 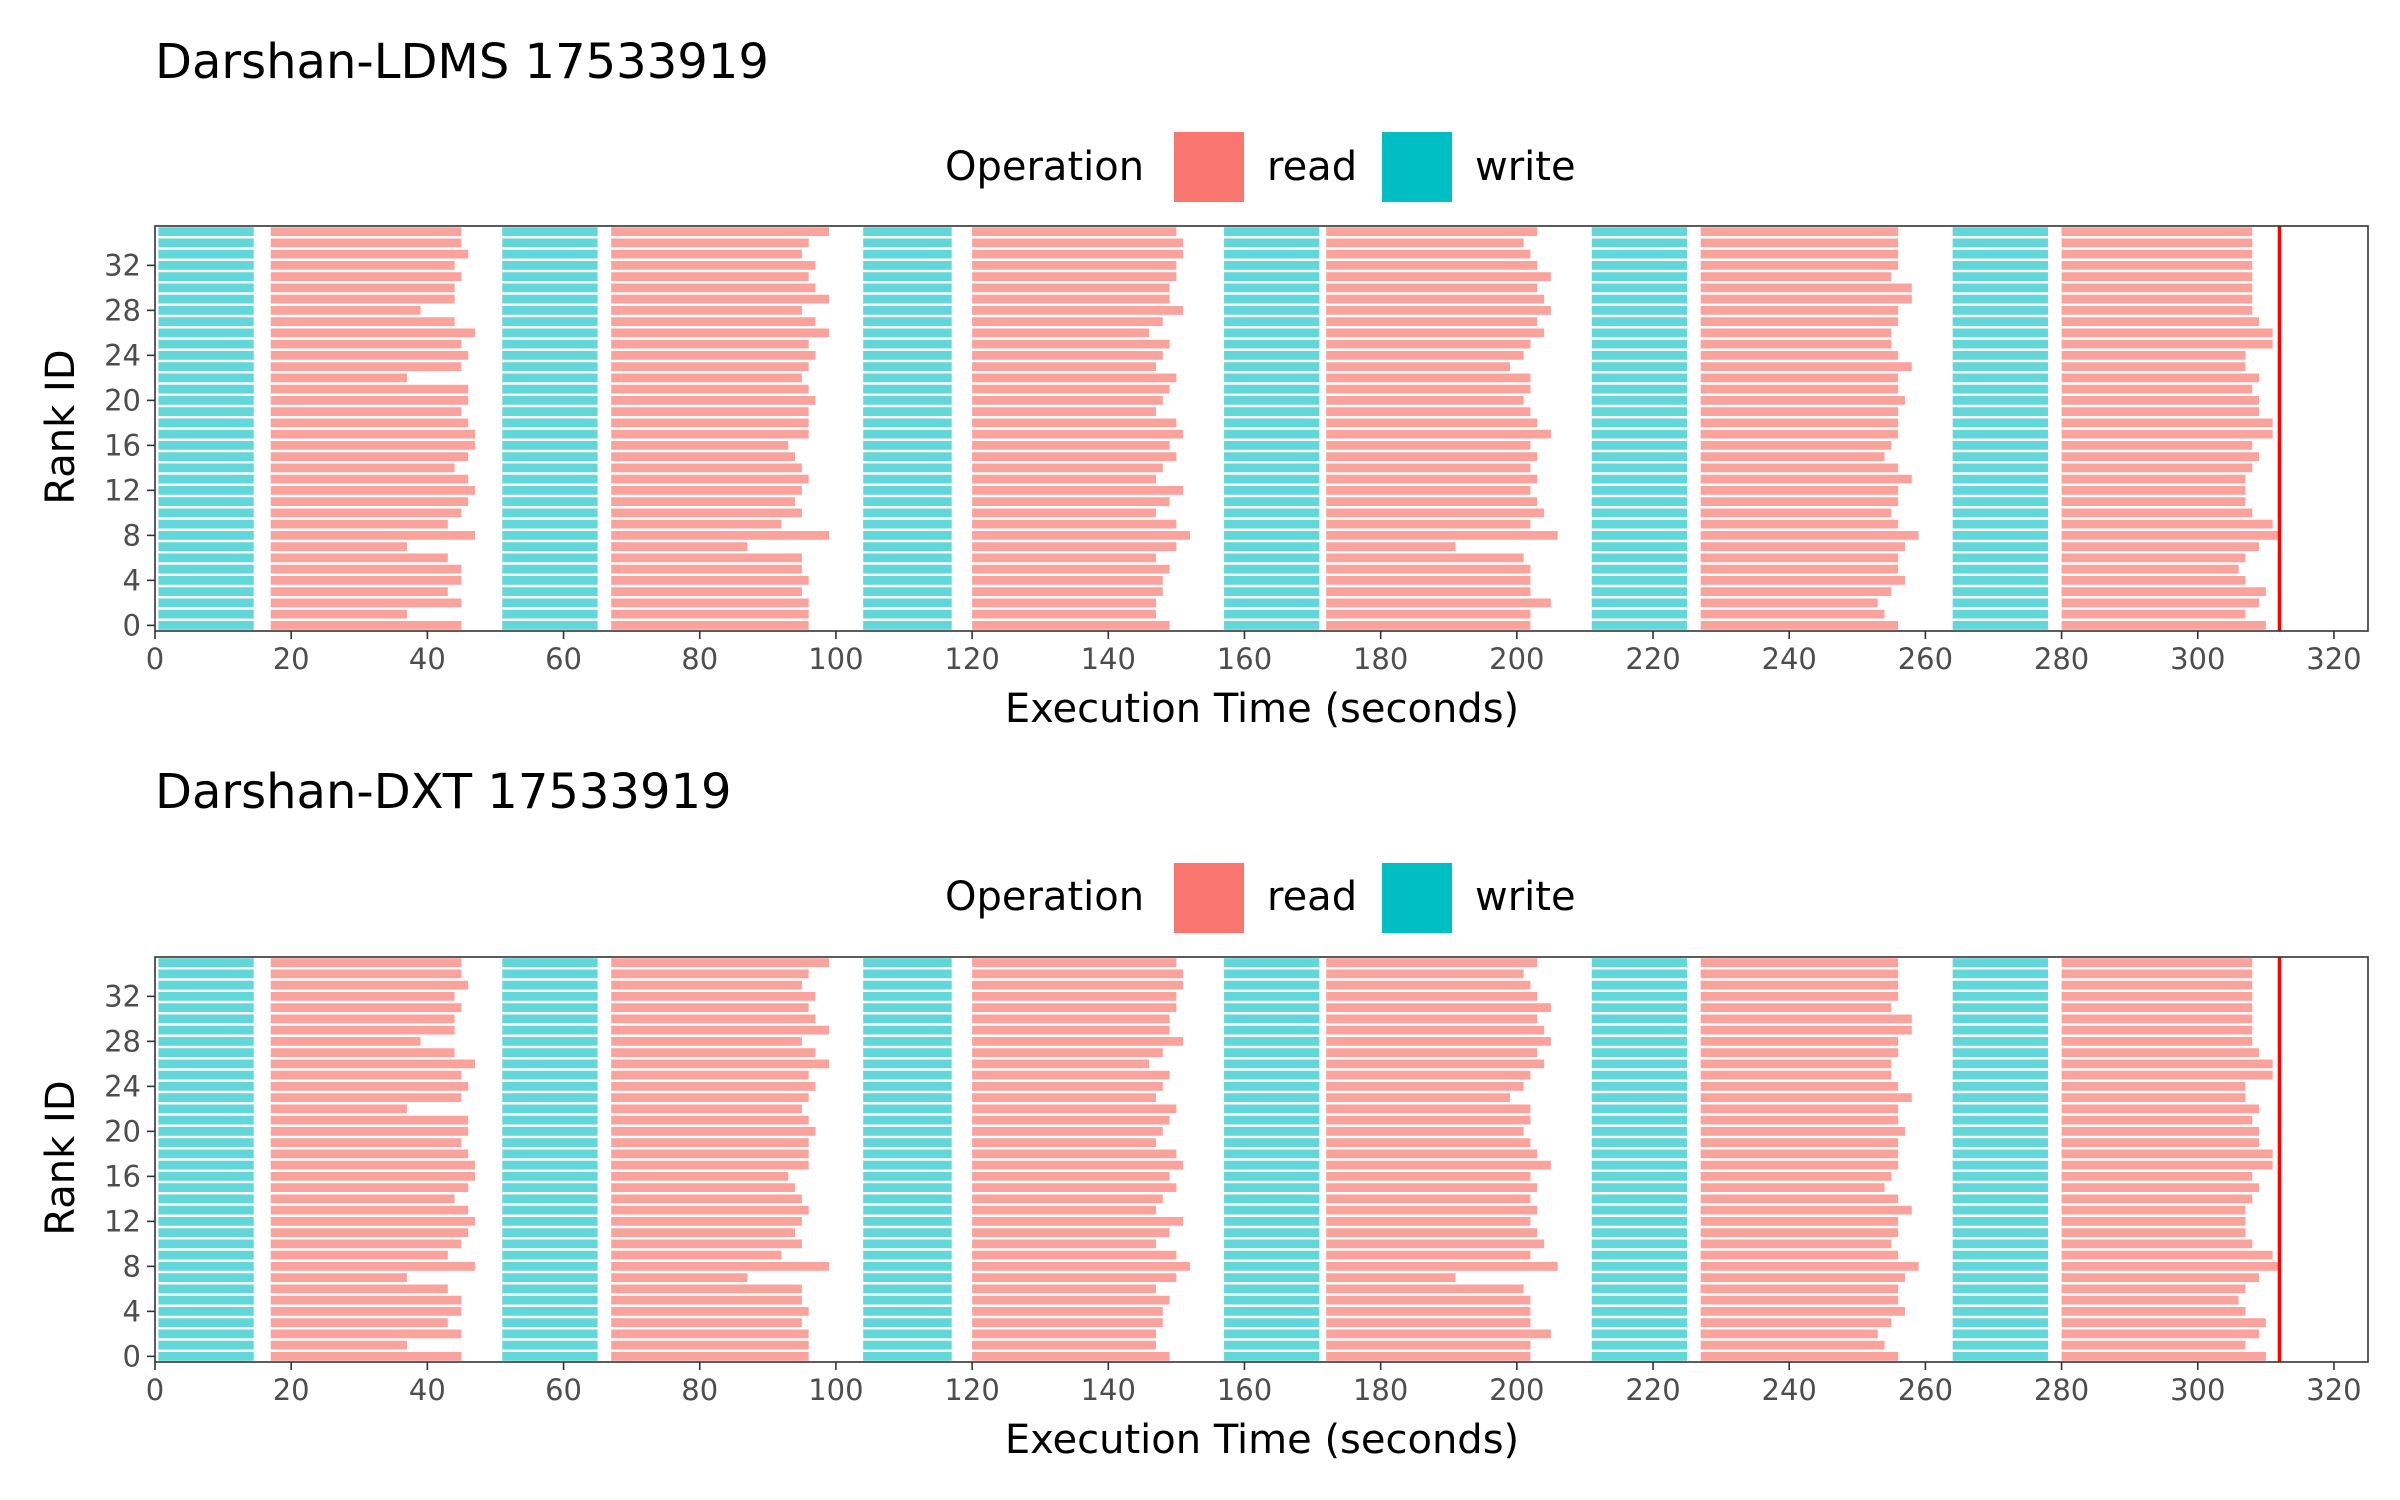 What do you see at coordinates (122, 265) in the screenshot?
I see `y-tick-label: 32` at bounding box center [122, 265].